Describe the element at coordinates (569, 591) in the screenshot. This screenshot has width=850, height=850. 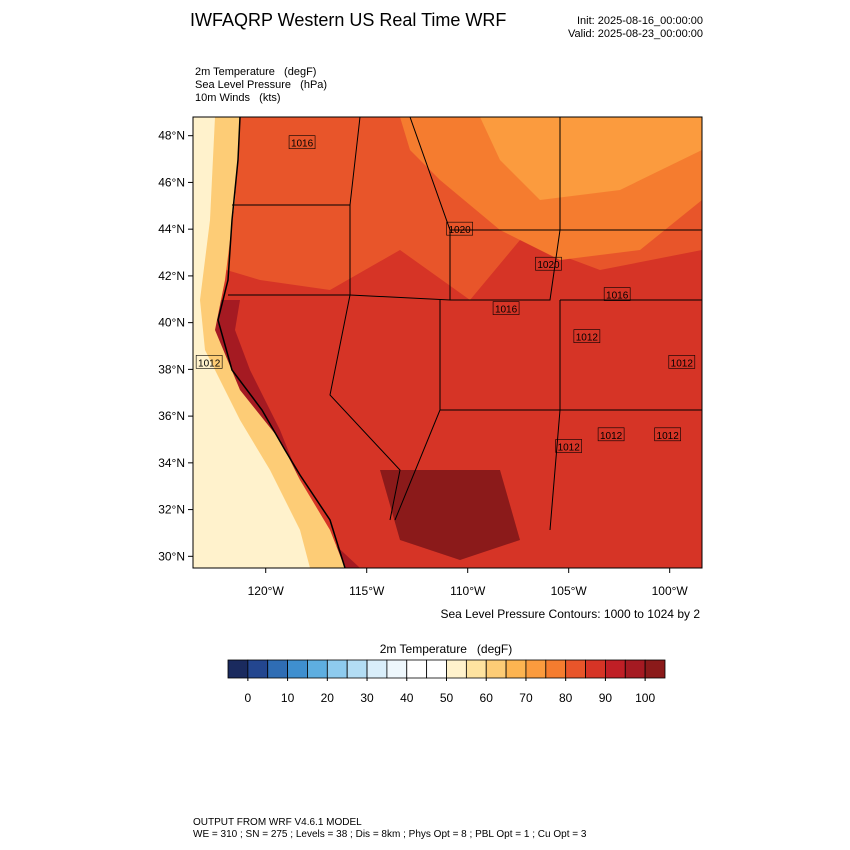
I see `lon-tick-label: 105°W` at that location.